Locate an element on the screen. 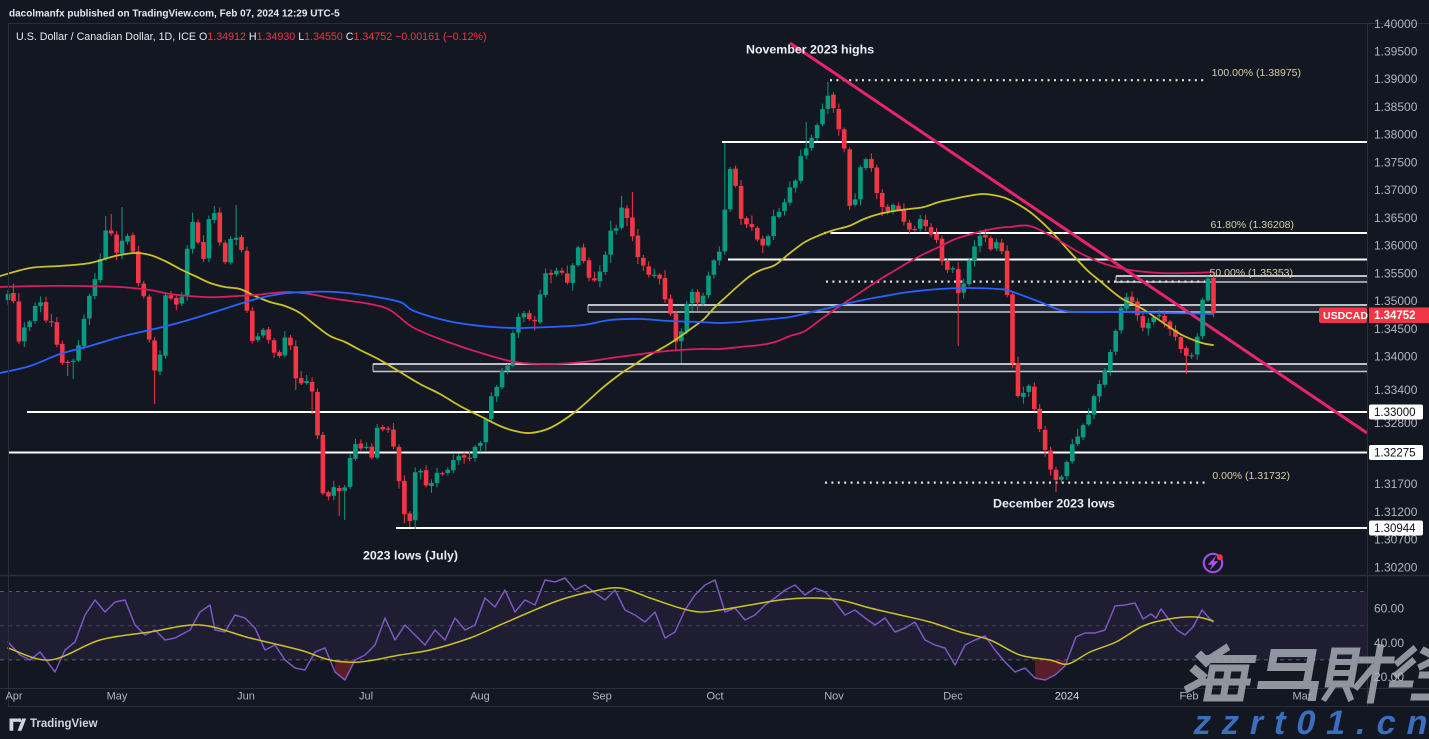  svg-text: Feb is located at coordinates (1189, 697).